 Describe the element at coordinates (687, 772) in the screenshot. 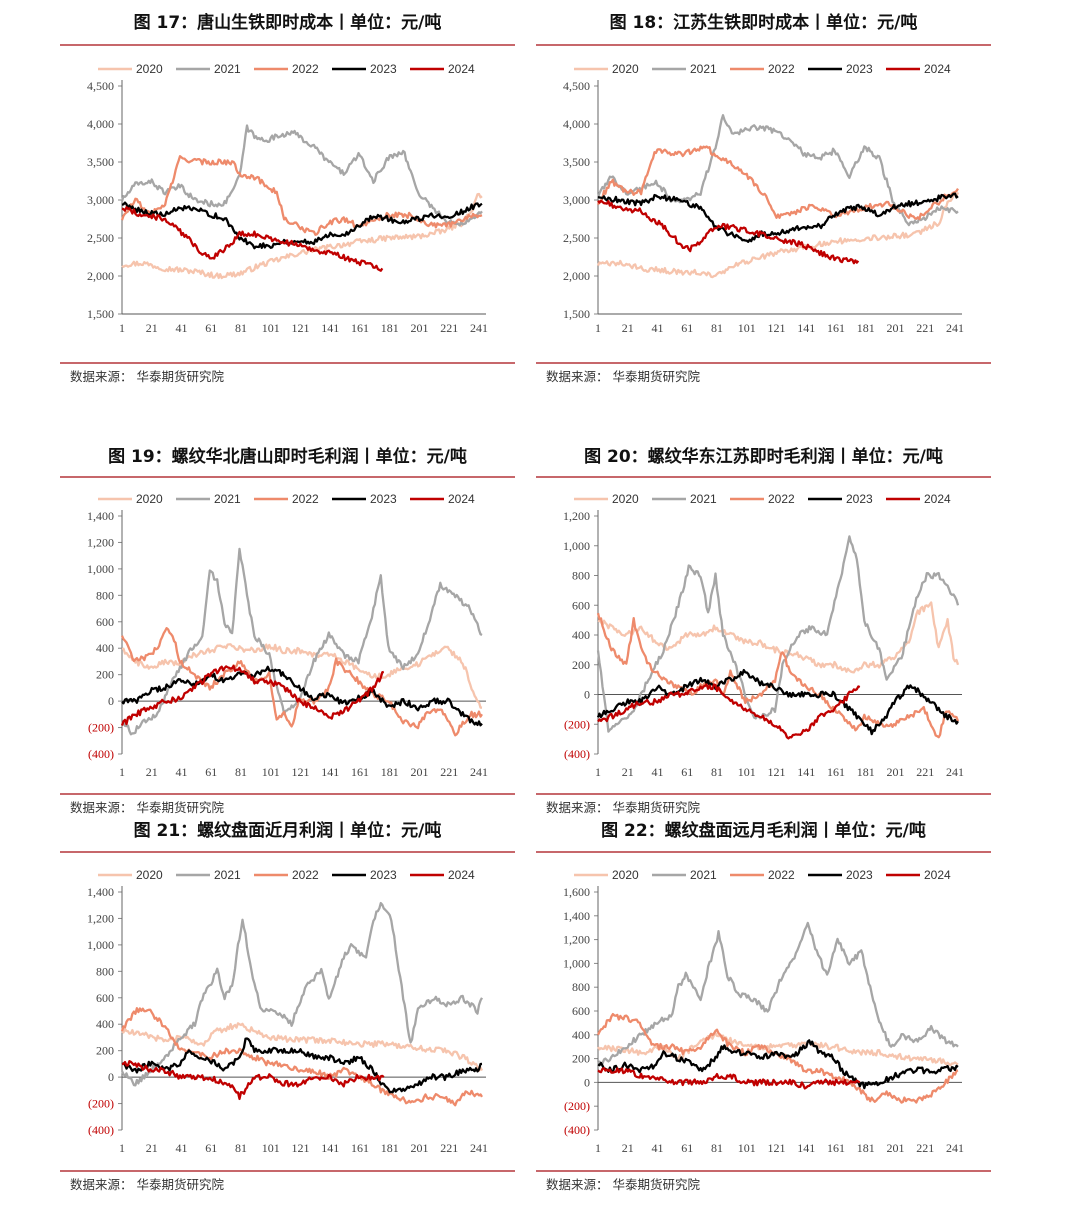

I see `x-tick-label: 61` at that location.